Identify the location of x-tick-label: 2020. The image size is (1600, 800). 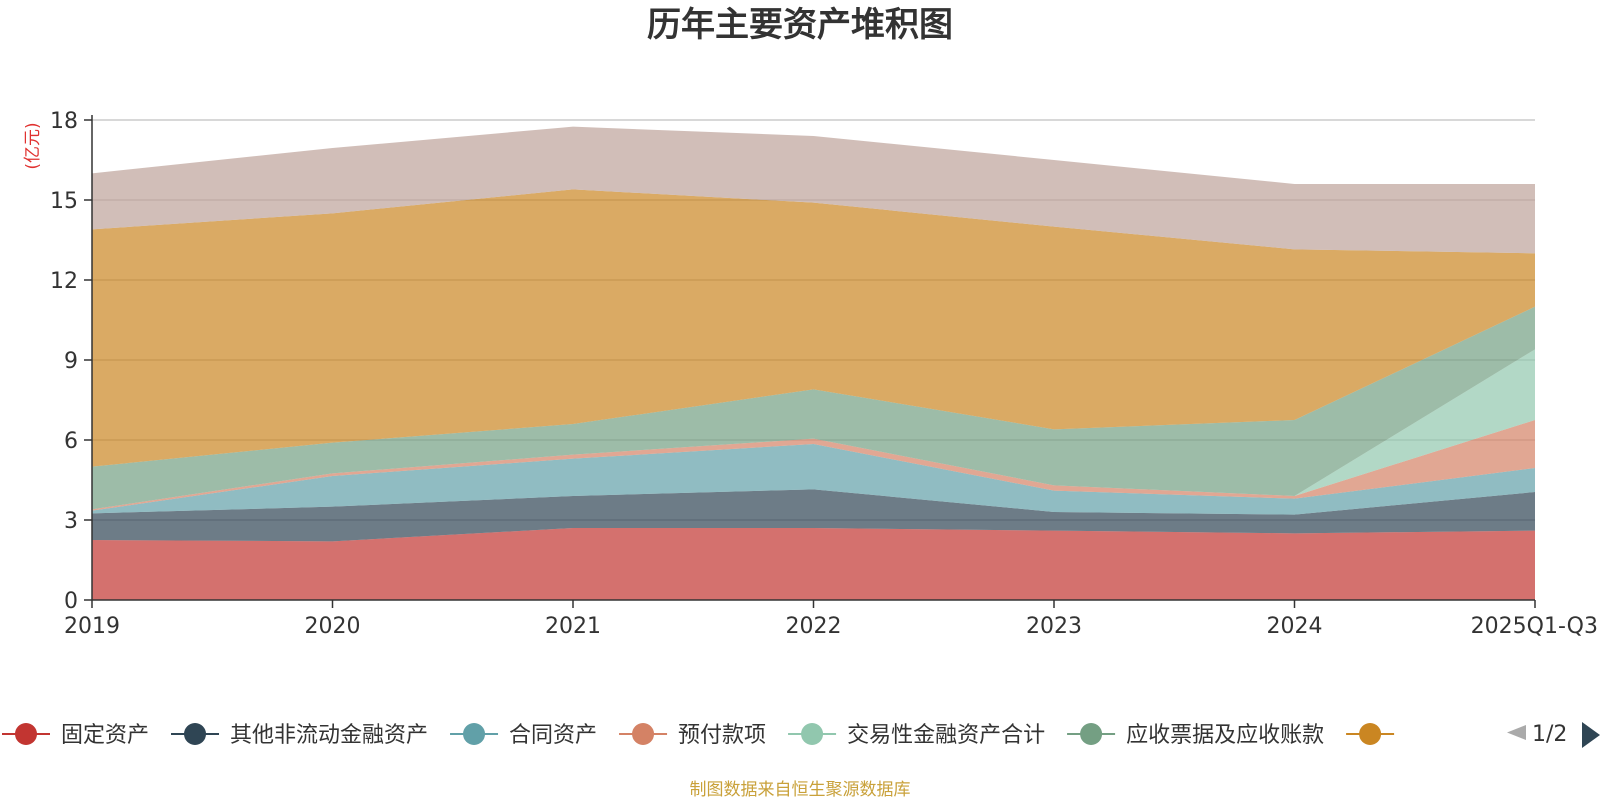
(333, 626).